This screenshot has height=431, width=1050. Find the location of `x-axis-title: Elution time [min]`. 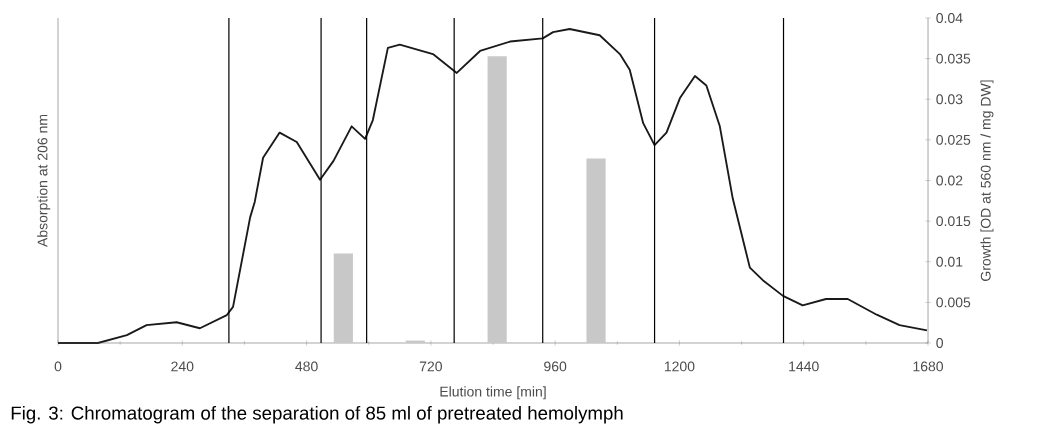

x-axis-title: Elution time [min] is located at coordinates (493, 393).